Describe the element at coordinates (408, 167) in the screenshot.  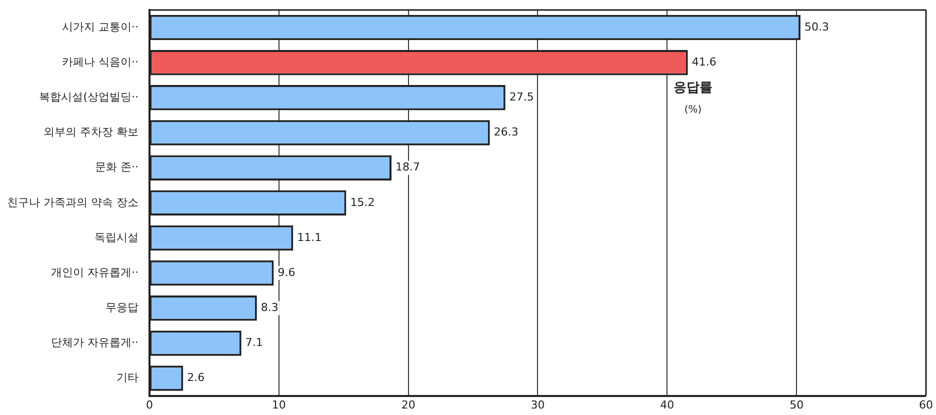
I see `data-label: 18.7` at that location.